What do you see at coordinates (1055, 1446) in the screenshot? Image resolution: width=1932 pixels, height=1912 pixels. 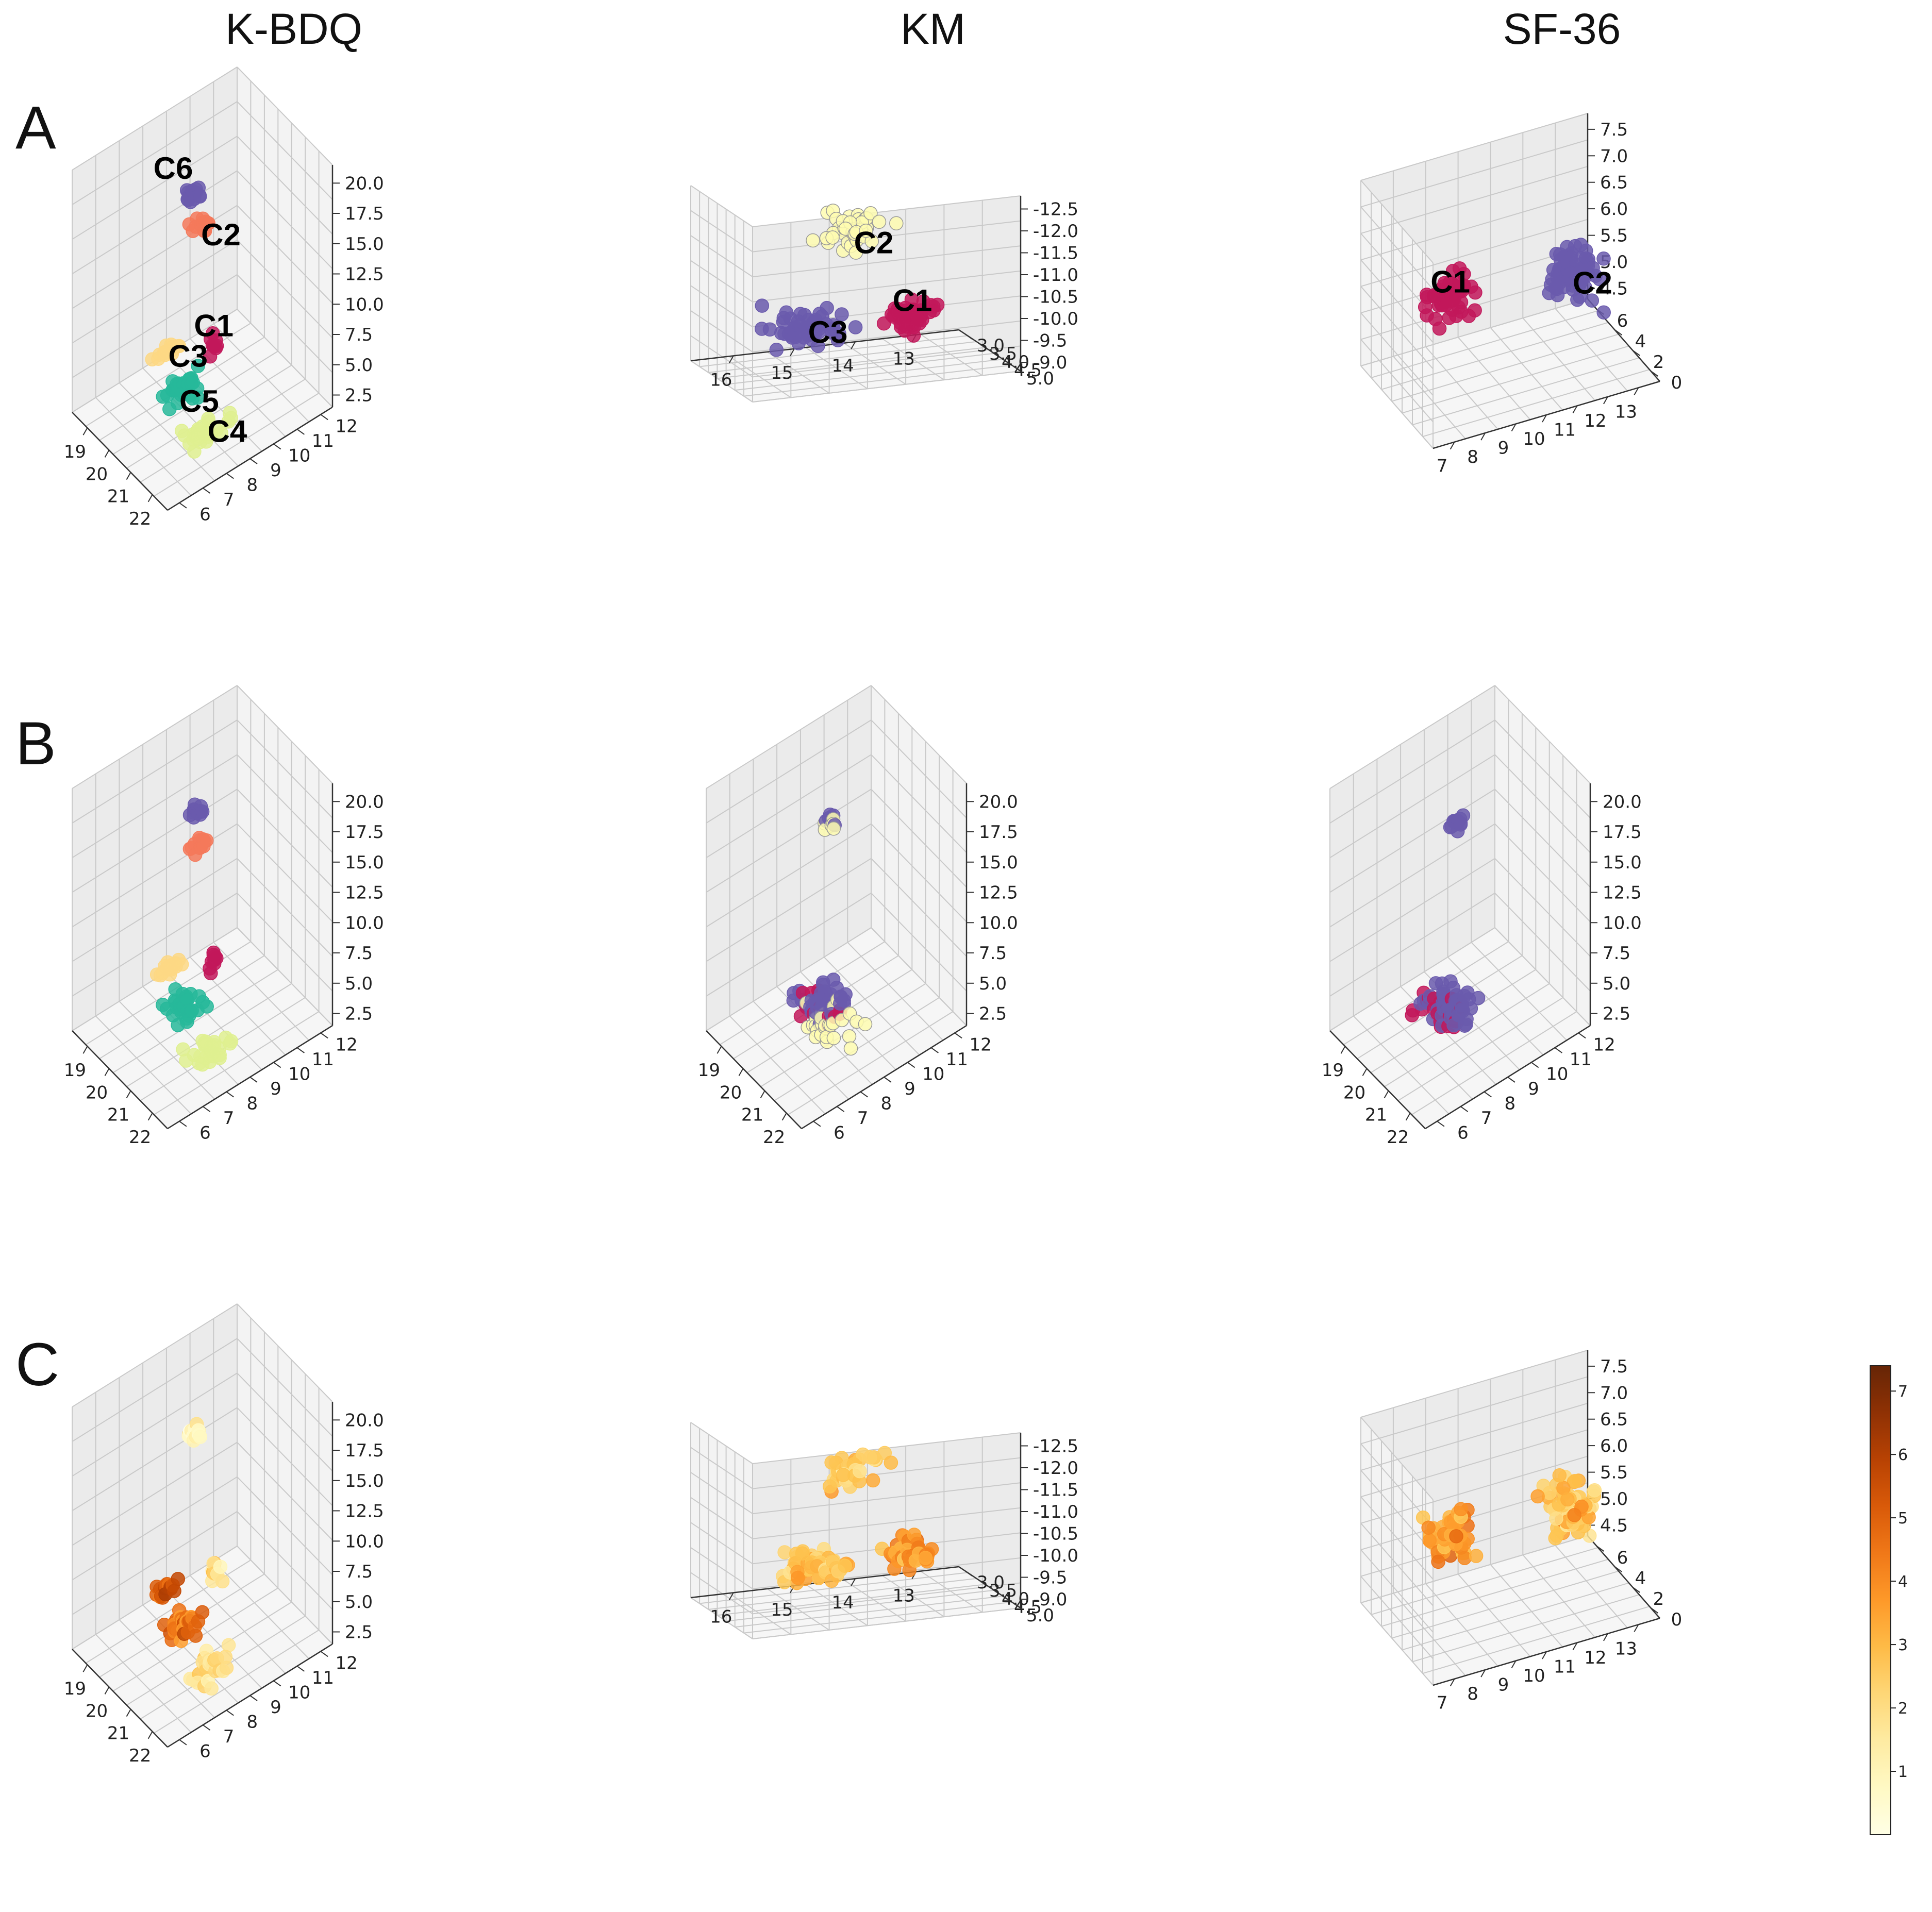 I see `z-tick-label: -12.5` at bounding box center [1055, 1446].